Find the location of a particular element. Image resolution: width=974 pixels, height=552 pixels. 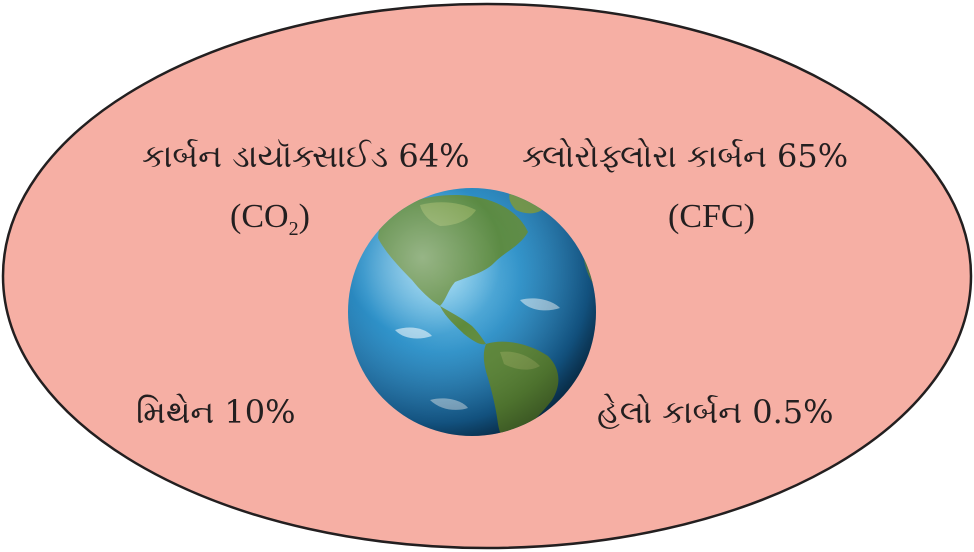

label-chlorofluorocarbon: ક્લોરોફ્લોરા કાર્બન 65% is located at coordinates (685, 156).